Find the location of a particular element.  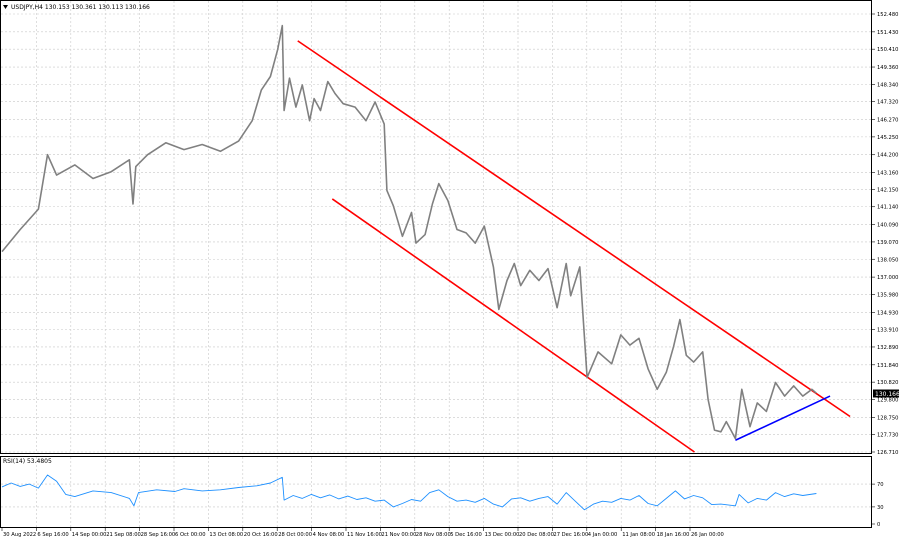

y-tick-label: 147.320 is located at coordinates (887, 103).